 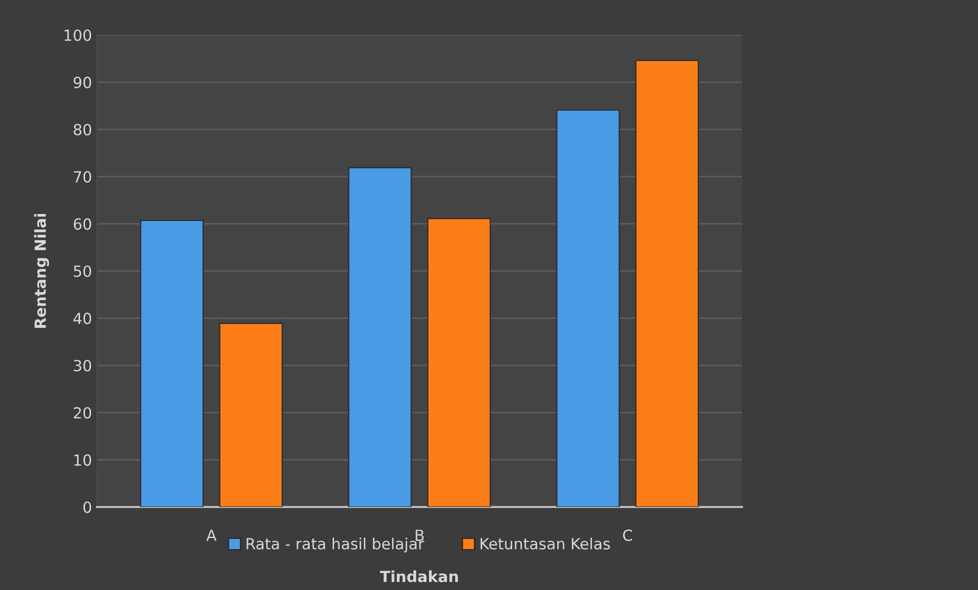 What do you see at coordinates (211, 535) in the screenshot?
I see `x-tick-label: A` at bounding box center [211, 535].